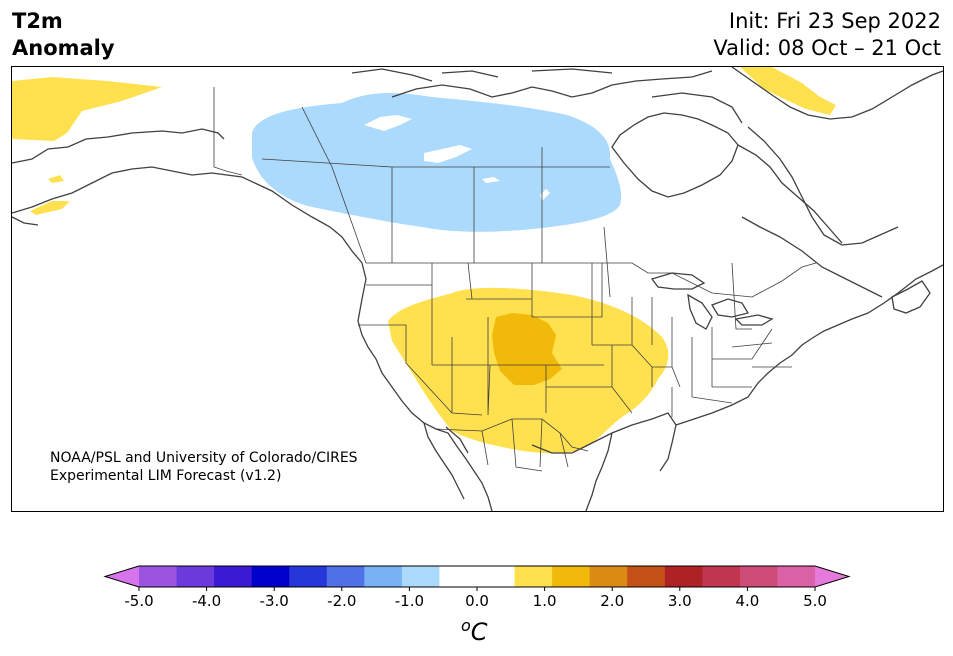 The width and height of the screenshot is (953, 656). I want to click on unit-base: C, so click(479, 632).